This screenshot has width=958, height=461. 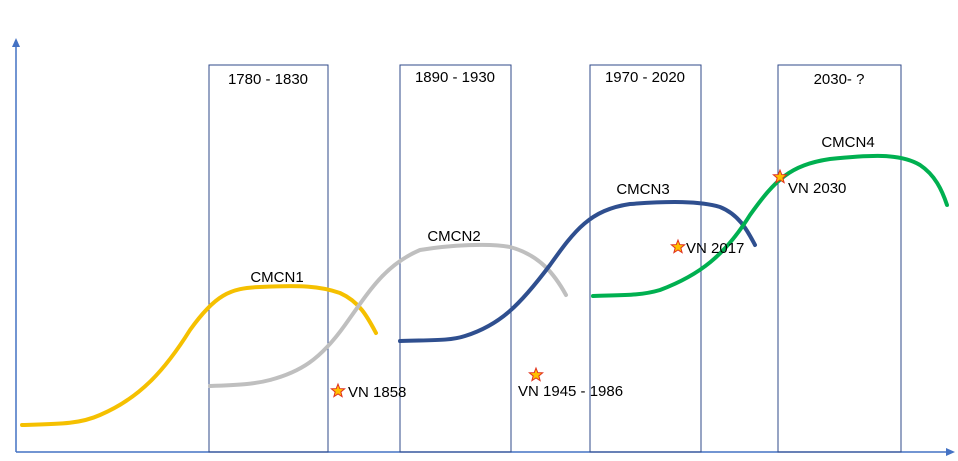 I want to click on curve-label: CMCN2, so click(x=453, y=236).